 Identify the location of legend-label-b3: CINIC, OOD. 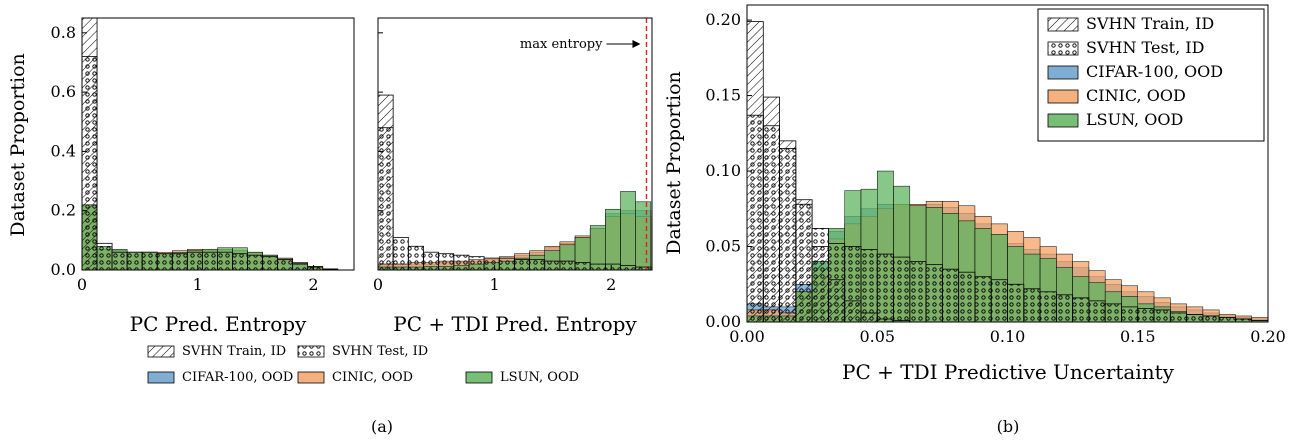
(1136, 95).